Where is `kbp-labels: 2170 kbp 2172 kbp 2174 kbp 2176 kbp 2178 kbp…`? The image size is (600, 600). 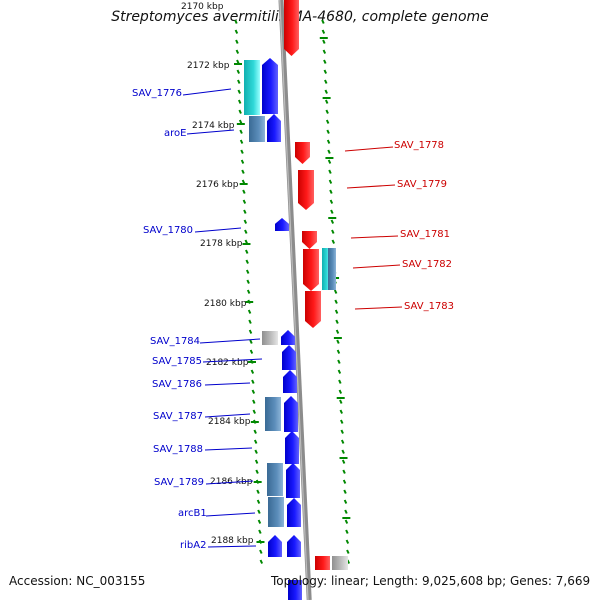 kbp-labels: 2170 kbp 2172 kbp 2174 kbp 2176 kbp 2178 kbp… is located at coordinates (217, 274).